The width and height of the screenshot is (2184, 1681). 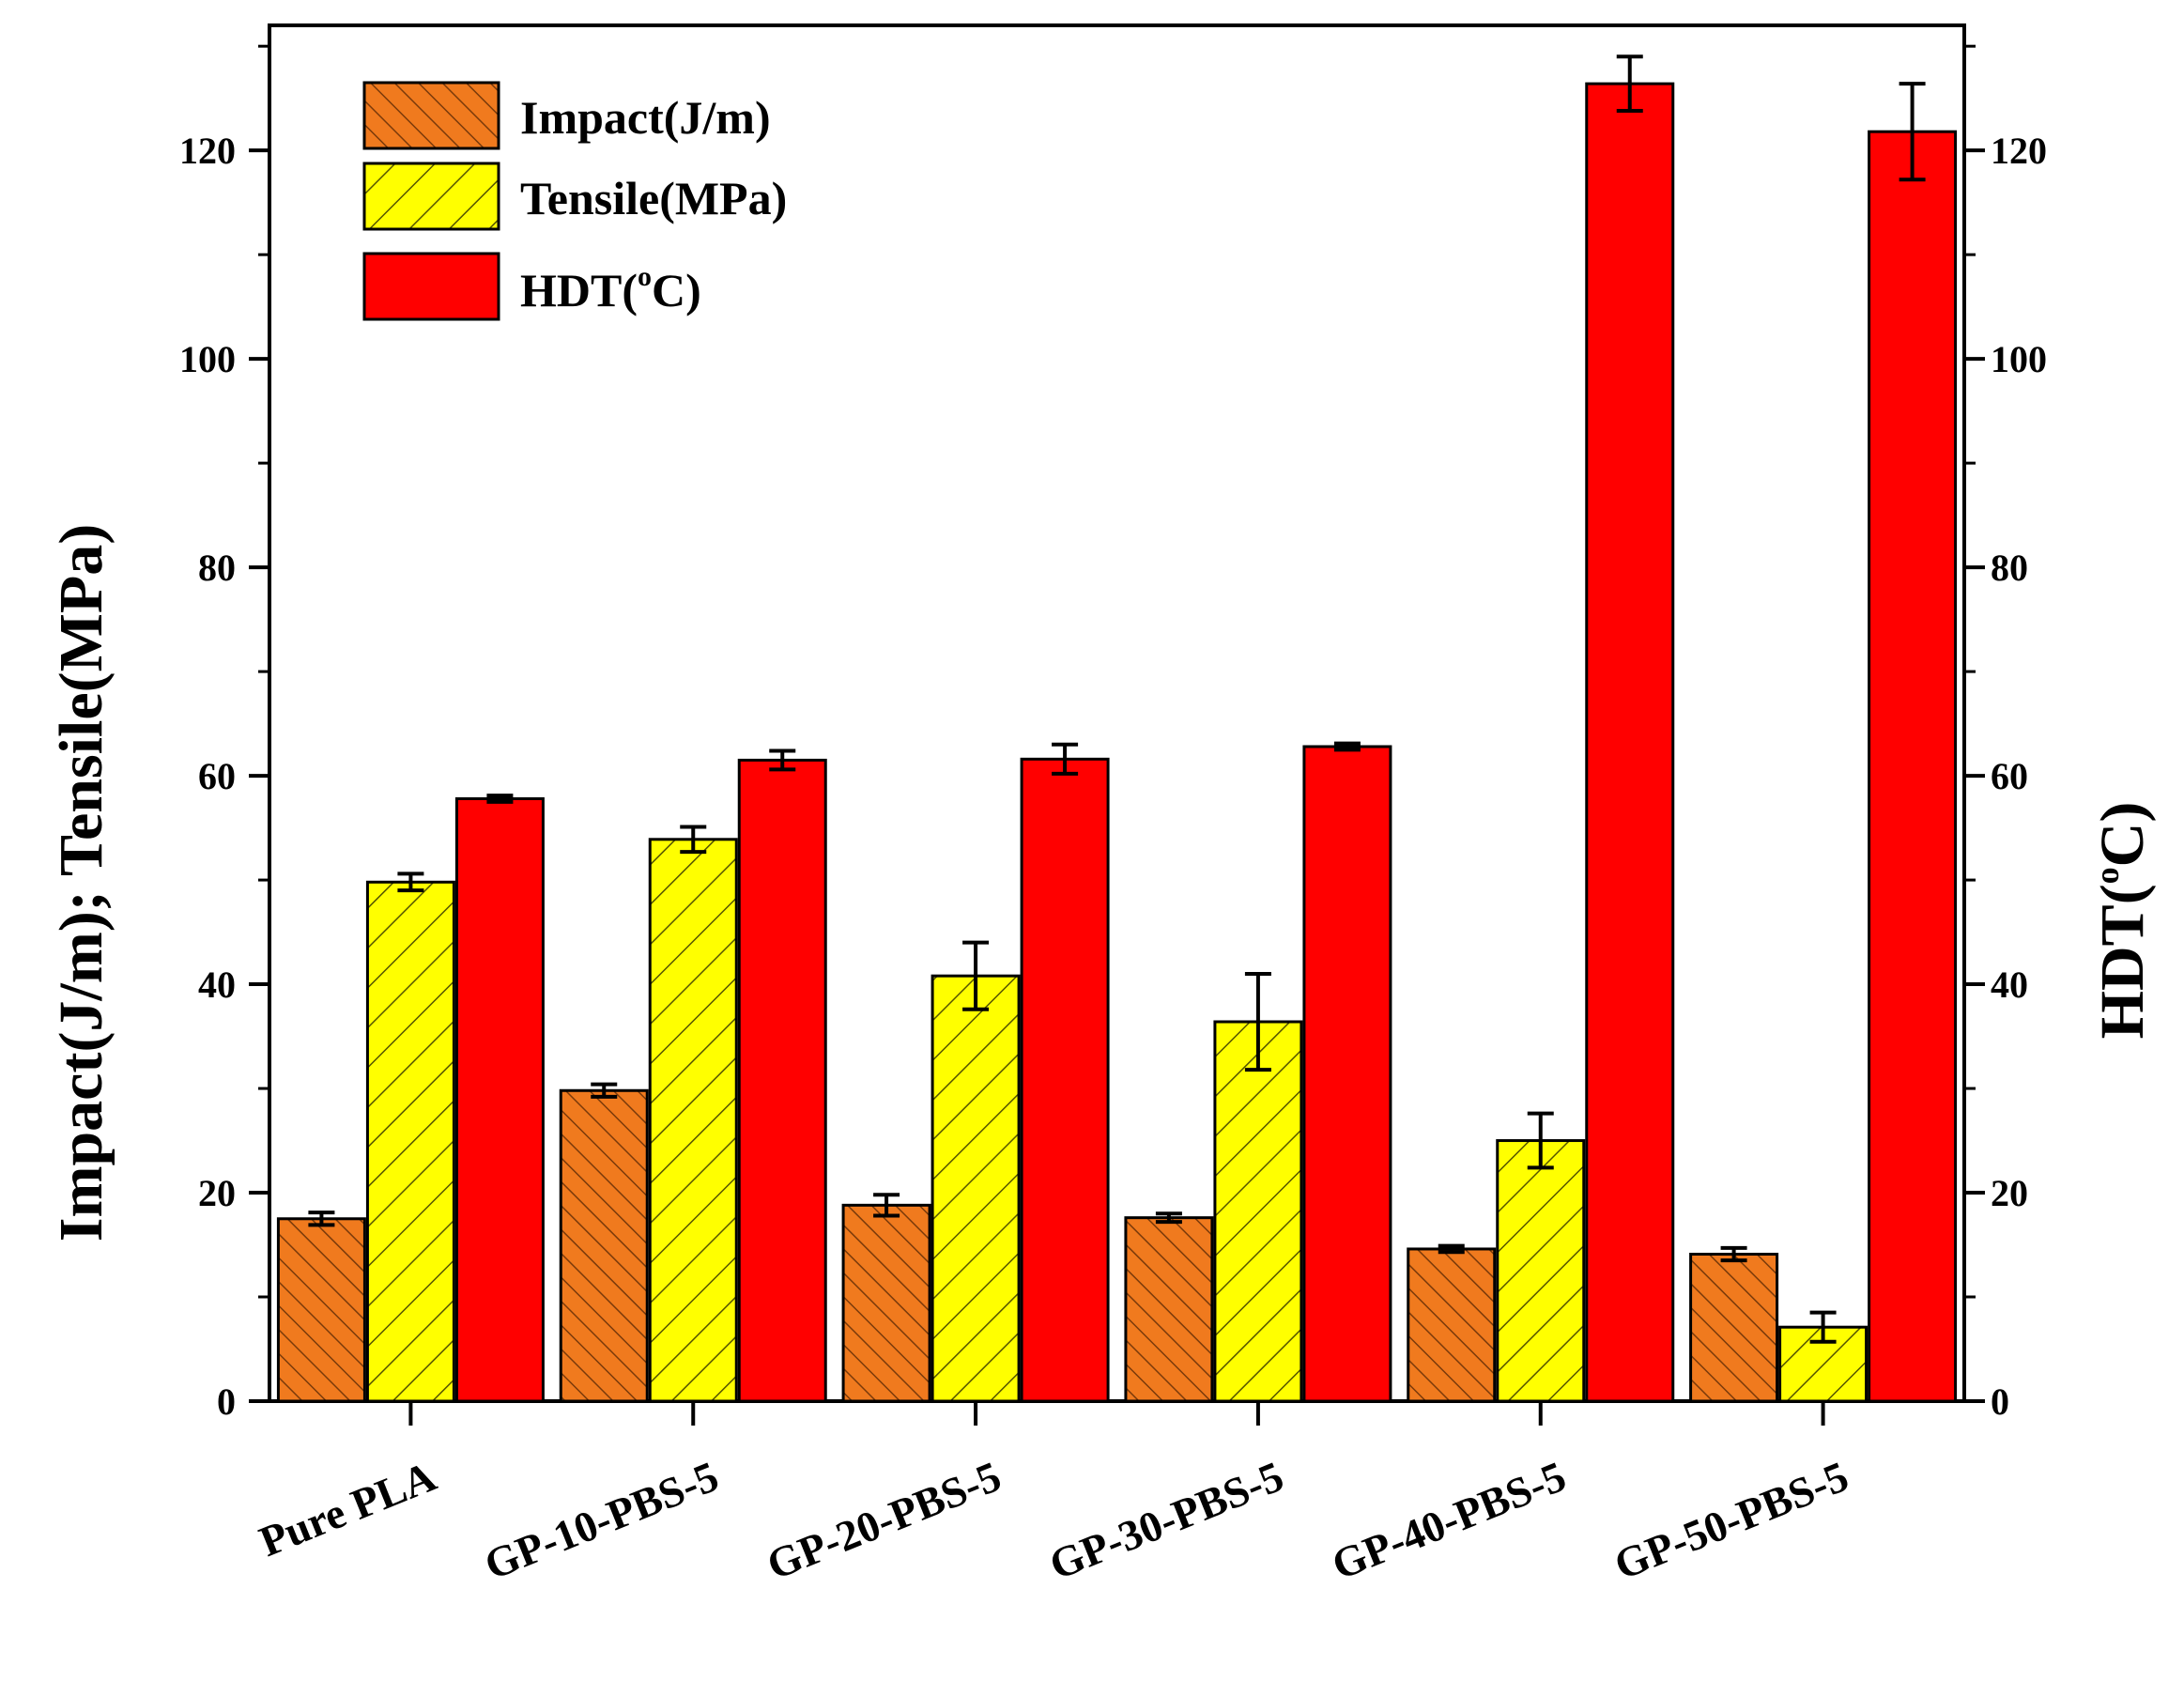 I want to click on legend-swatch-impact, so click(x=431, y=115).